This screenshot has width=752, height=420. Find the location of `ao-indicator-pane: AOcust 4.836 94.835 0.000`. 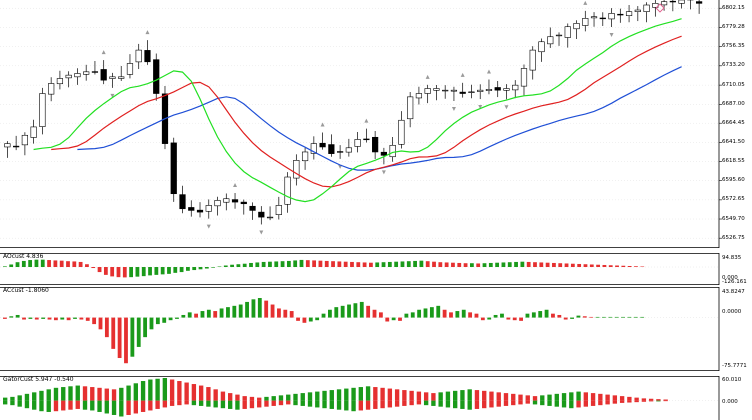

ao-indicator-pane: AOcust 4.836 94.835 0.000 is located at coordinates (376, 269).